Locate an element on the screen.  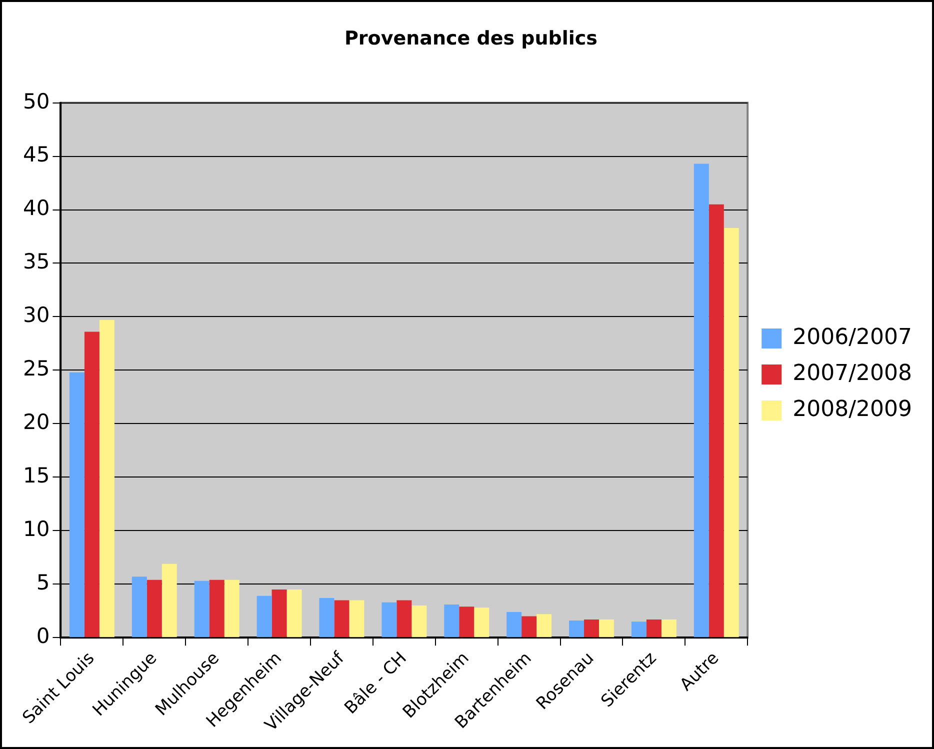
legend-label: 2008/2009 is located at coordinates (852, 409).